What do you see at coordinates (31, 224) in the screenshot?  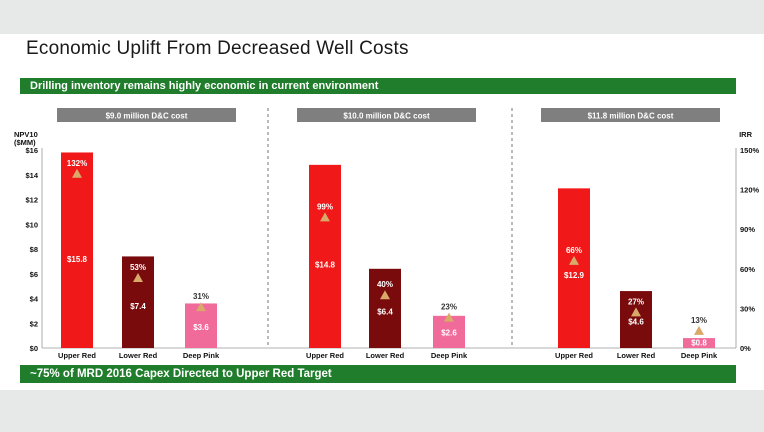 I see `y-tick-left: $10` at bounding box center [31, 224].